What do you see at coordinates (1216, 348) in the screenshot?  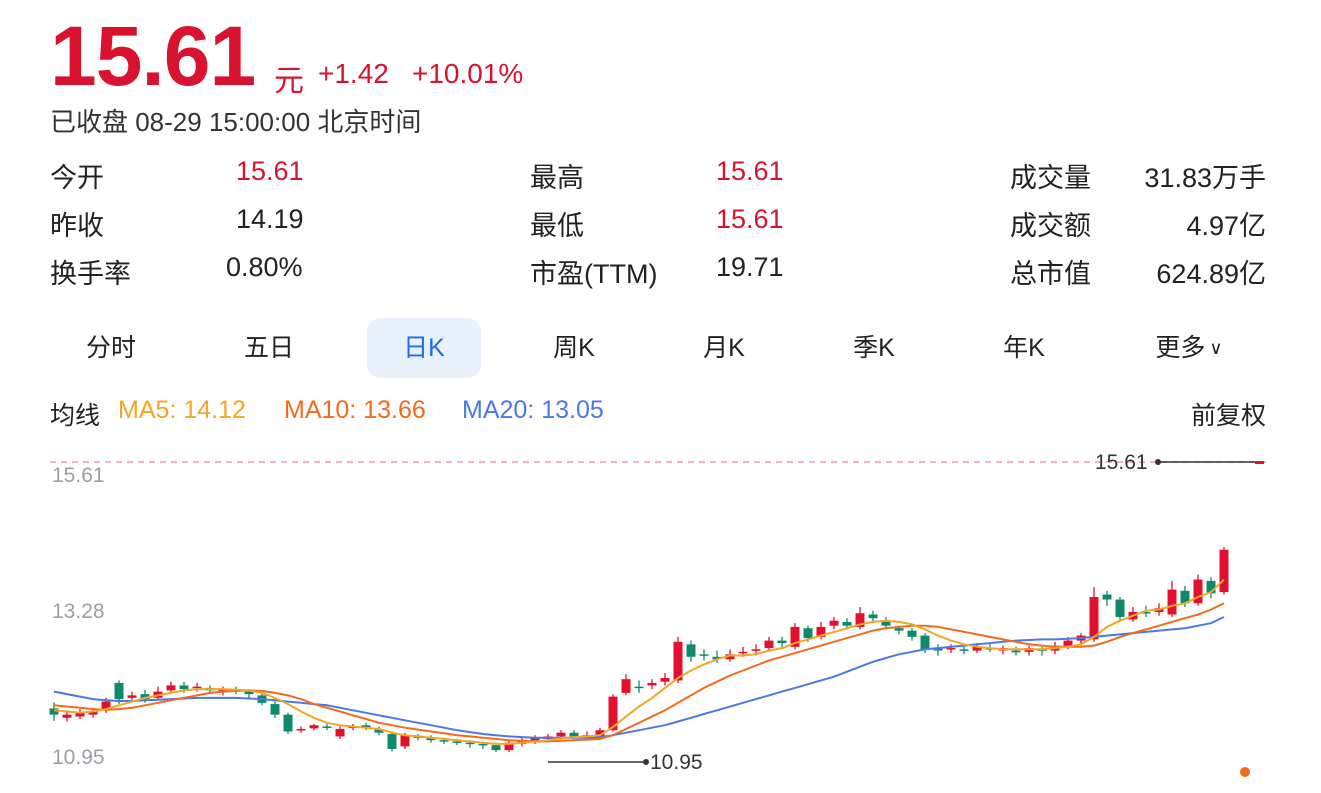 I see `chevron-down-icon: ∨` at bounding box center [1216, 348].